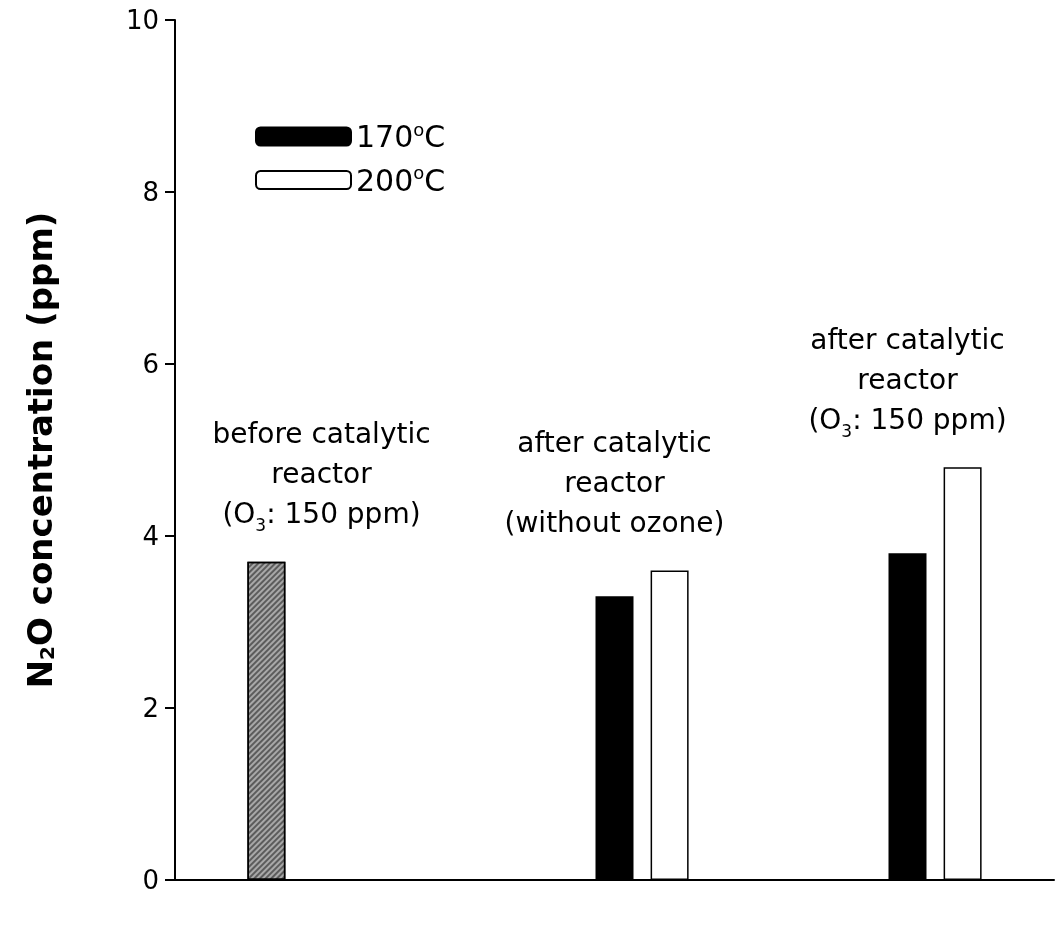 The height and width of the screenshot is (935, 1064). I want to click on y-tick-label: 10, so click(142, 20).